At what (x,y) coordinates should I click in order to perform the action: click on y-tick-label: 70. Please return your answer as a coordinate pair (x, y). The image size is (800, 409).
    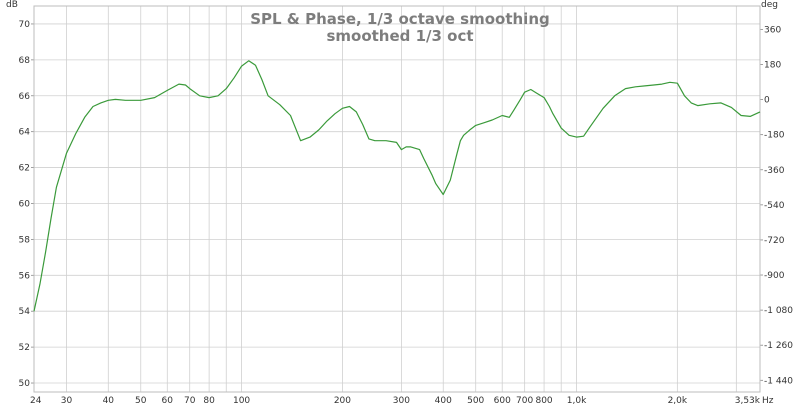
    Looking at the image, I should click on (25, 25).